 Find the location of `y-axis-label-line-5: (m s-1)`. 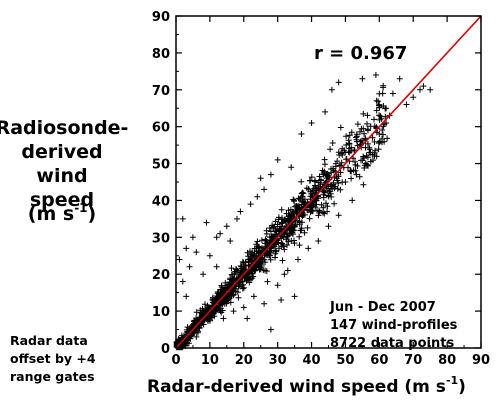

y-axis-label-line-5: (m s-1) is located at coordinates (62, 213).